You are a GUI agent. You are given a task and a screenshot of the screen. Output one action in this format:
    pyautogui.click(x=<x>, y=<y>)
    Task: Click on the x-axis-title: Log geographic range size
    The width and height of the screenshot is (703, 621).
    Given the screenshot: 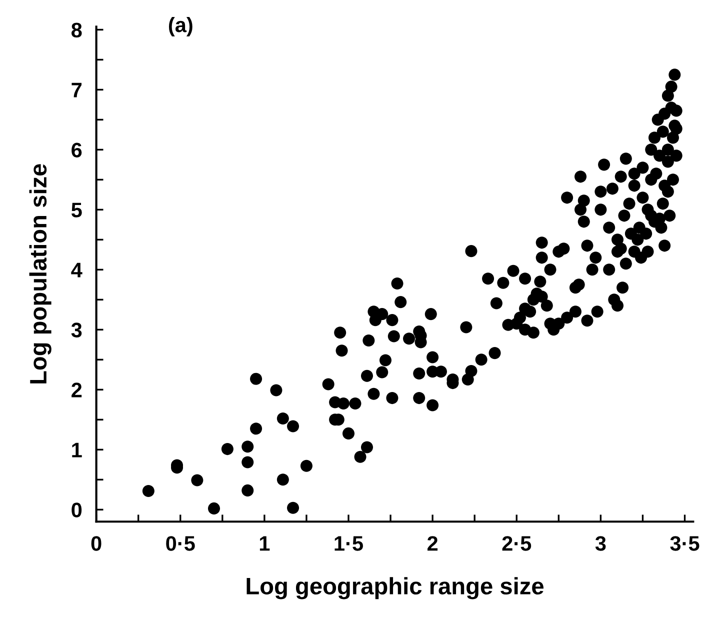 What is the action you would take?
    pyautogui.click(x=395, y=588)
    